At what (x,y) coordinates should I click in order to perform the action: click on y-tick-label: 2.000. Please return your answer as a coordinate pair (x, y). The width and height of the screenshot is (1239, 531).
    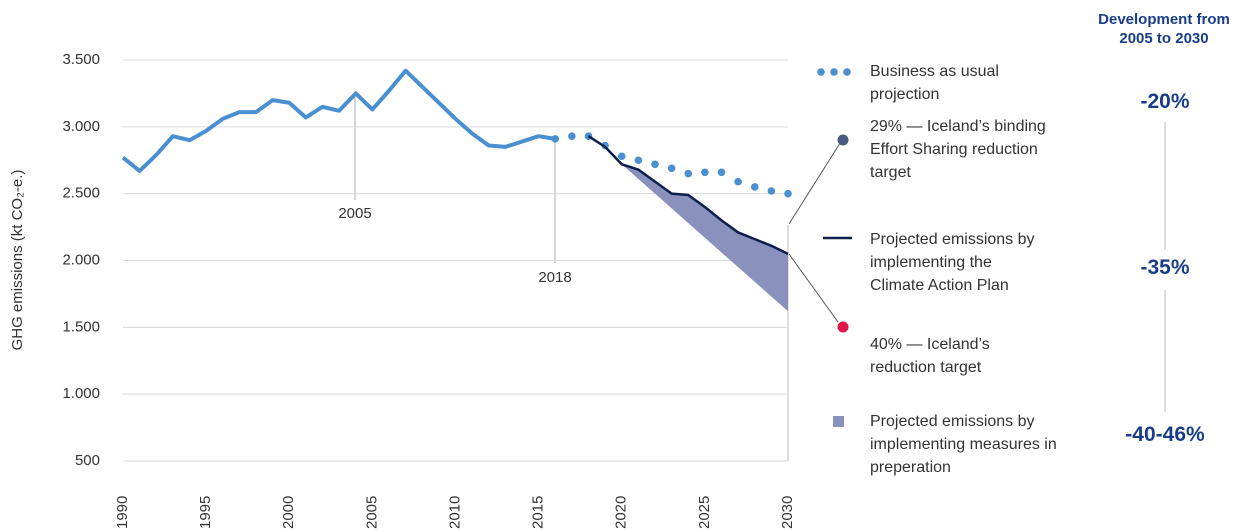
    Looking at the image, I should click on (81, 259).